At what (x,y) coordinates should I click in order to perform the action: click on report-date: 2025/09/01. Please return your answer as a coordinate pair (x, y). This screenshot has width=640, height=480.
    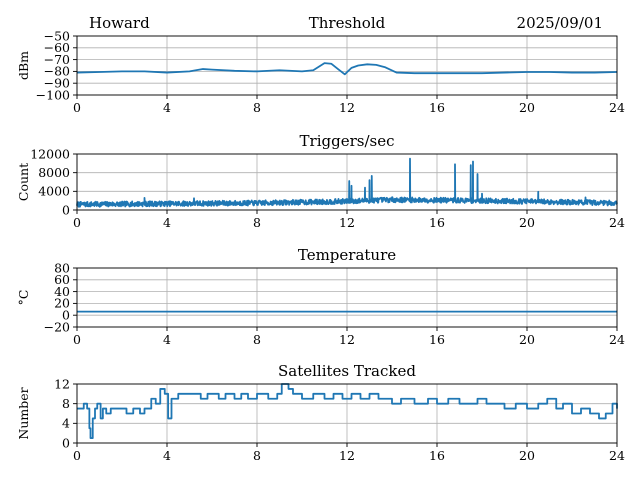
    Looking at the image, I should click on (560, 23).